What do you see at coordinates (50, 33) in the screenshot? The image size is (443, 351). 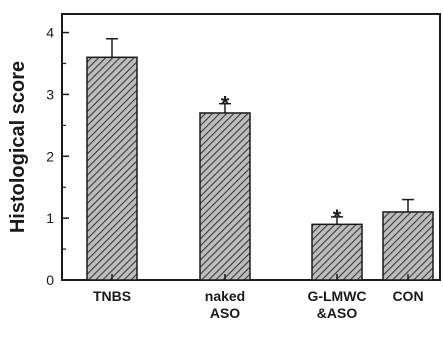 I see `y-tick-label: 4` at bounding box center [50, 33].